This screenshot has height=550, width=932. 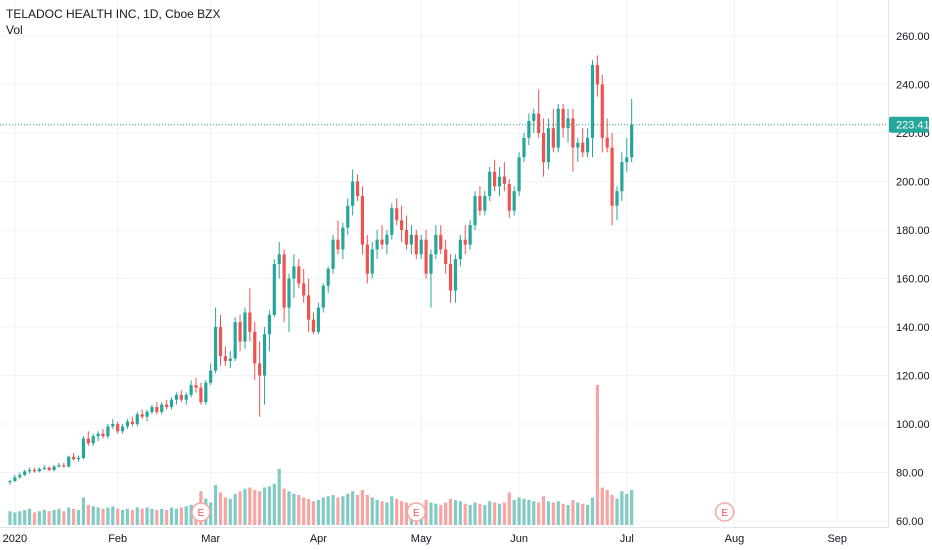 I want to click on time-tick-label: Mar, so click(x=210, y=539).